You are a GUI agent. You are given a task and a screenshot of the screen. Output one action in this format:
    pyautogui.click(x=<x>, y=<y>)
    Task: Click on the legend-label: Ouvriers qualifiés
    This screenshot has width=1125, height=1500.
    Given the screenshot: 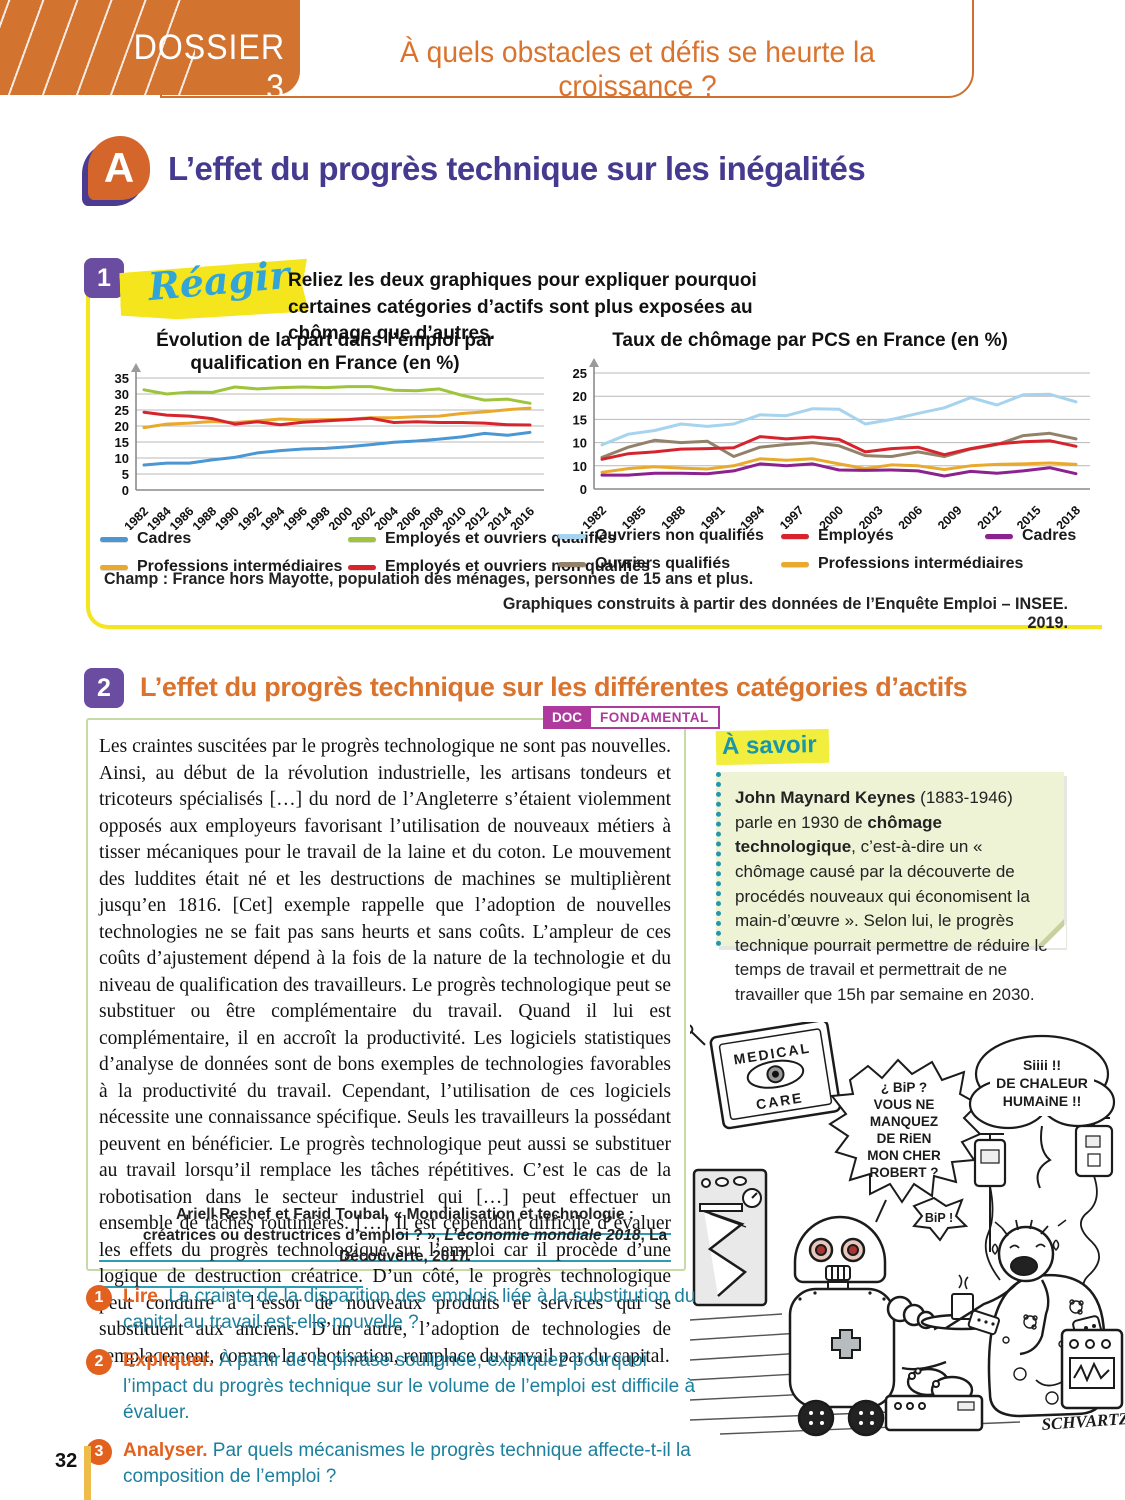 What is the action you would take?
    pyautogui.click(x=663, y=563)
    